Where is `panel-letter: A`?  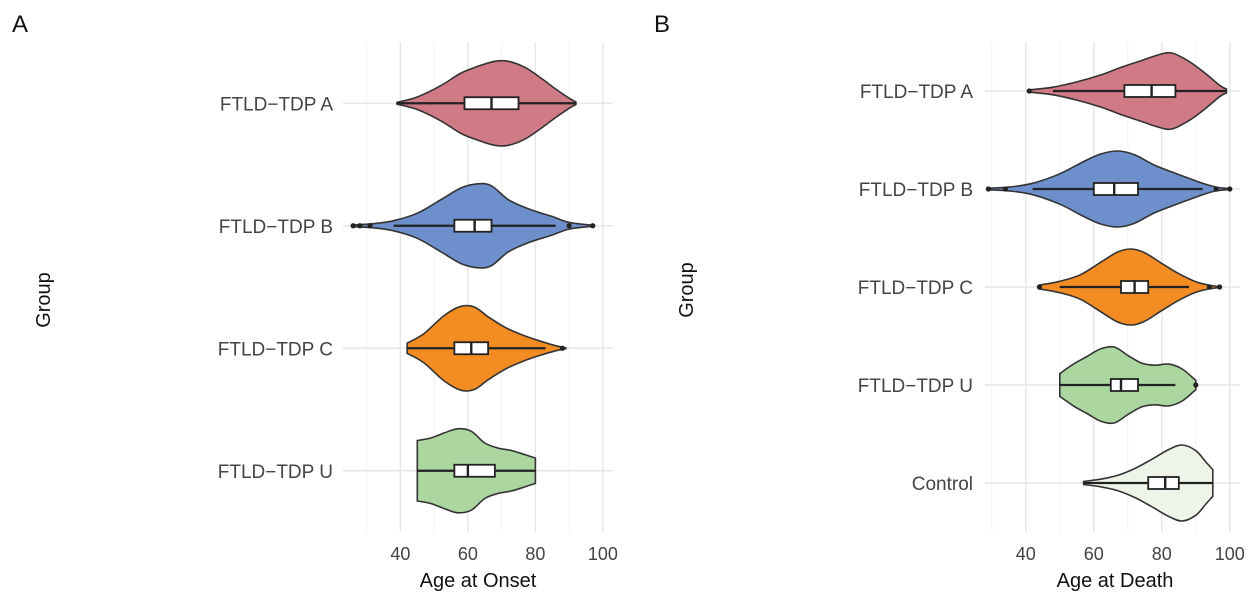 panel-letter: A is located at coordinates (20, 24).